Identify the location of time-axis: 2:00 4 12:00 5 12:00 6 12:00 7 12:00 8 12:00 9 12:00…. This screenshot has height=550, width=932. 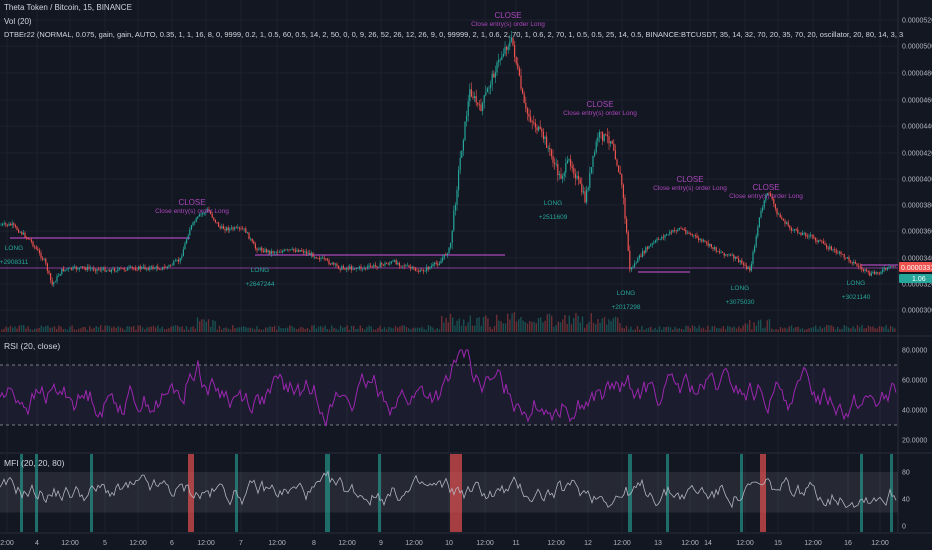
(444, 543).